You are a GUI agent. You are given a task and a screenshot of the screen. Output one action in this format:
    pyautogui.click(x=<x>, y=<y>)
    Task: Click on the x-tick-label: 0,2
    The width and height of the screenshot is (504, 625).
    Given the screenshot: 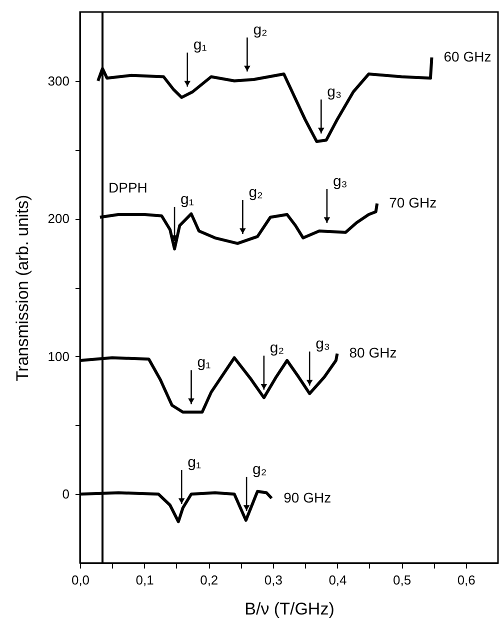 What is the action you would take?
    pyautogui.click(x=209, y=580)
    